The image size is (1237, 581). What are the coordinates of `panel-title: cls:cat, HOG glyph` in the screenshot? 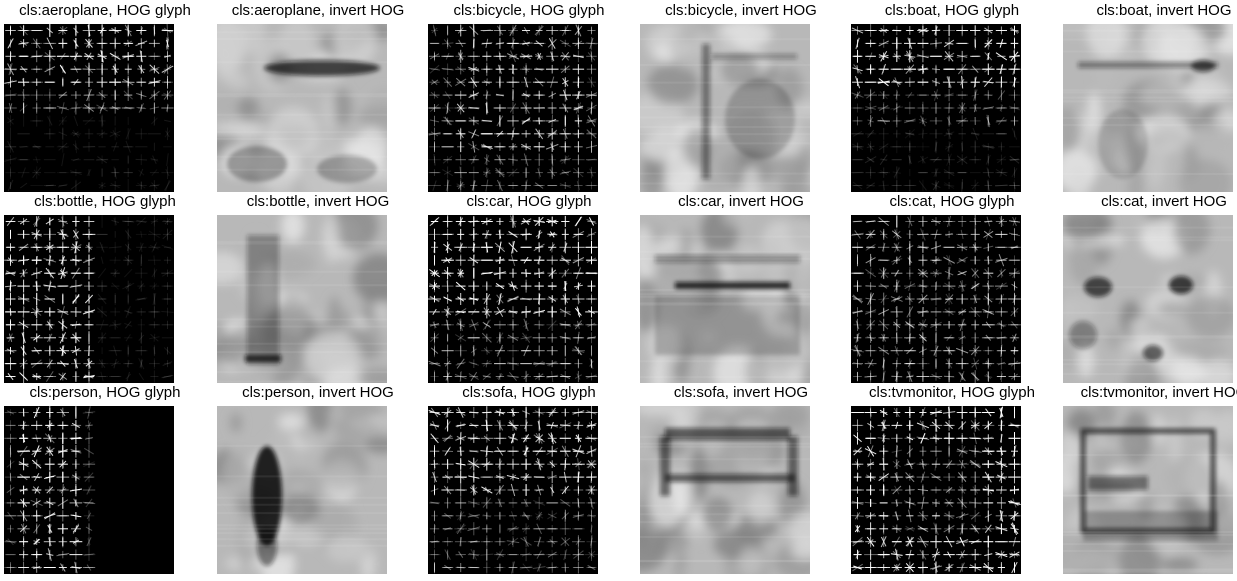 It's located at (952, 201).